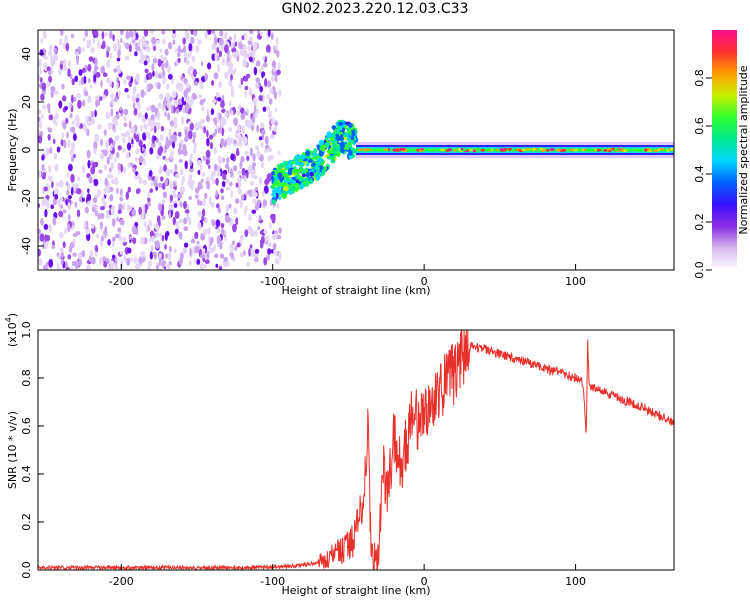 This screenshot has width=750, height=600. I want to click on snr-x-tick-label: -200, so click(121, 581).